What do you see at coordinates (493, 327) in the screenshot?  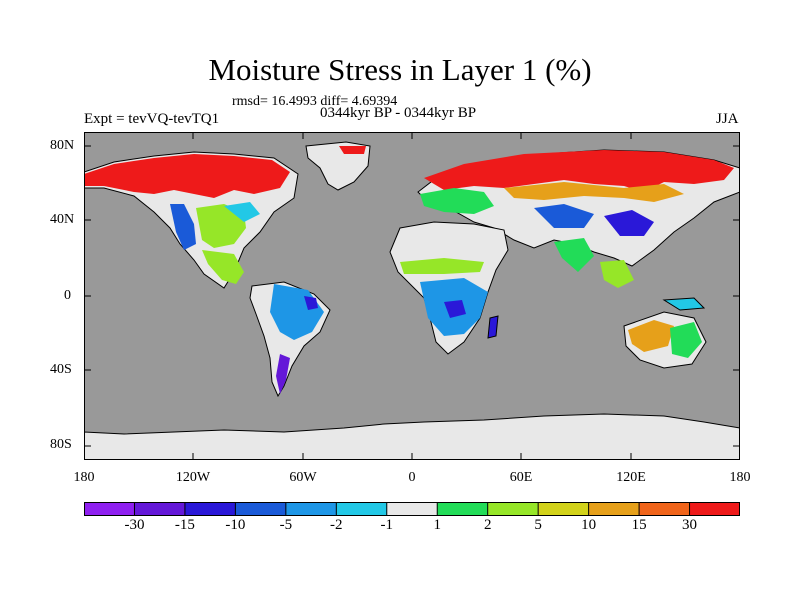 I see `madagascar` at bounding box center [493, 327].